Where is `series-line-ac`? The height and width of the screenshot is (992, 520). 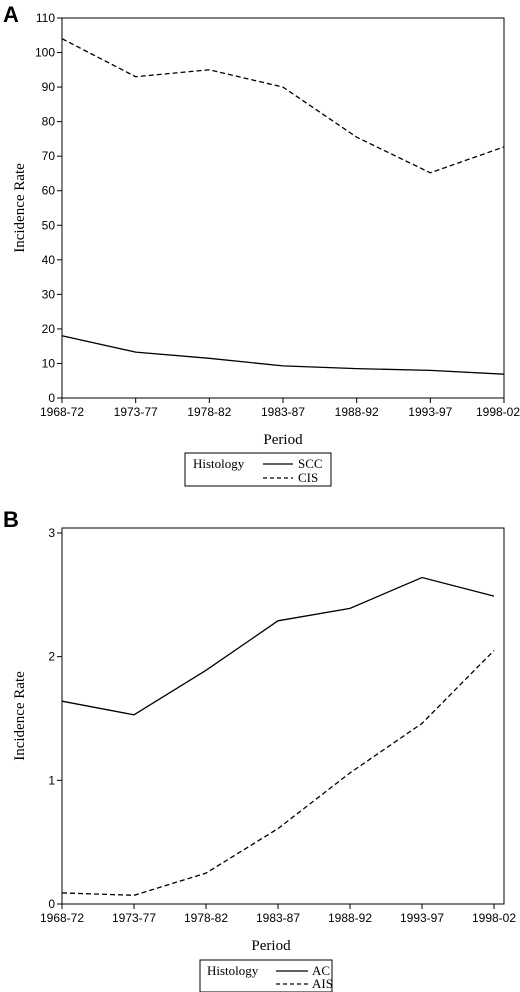
series-line-ac is located at coordinates (278, 646).